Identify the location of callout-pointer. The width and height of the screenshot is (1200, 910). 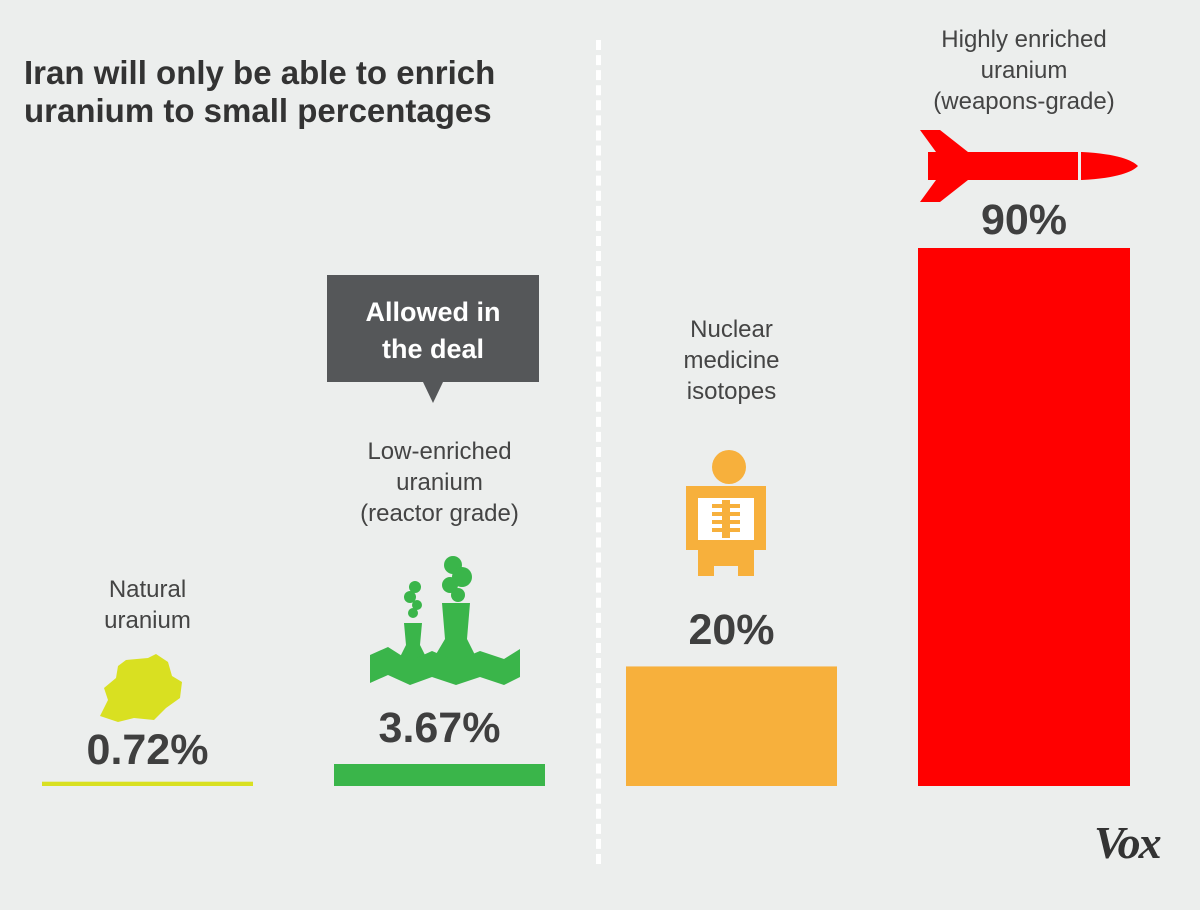
(433, 392).